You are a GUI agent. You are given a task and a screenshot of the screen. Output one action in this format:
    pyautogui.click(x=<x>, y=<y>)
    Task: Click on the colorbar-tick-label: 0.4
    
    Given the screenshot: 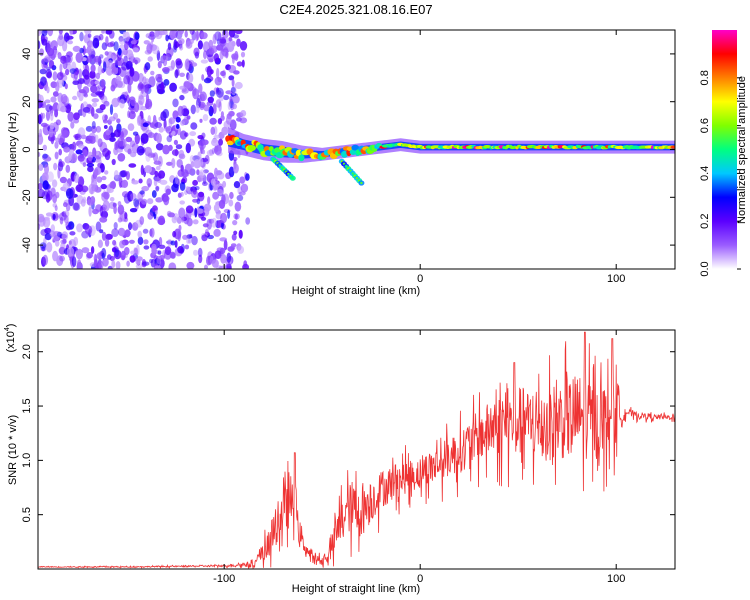 What is the action you would take?
    pyautogui.click(x=705, y=173)
    